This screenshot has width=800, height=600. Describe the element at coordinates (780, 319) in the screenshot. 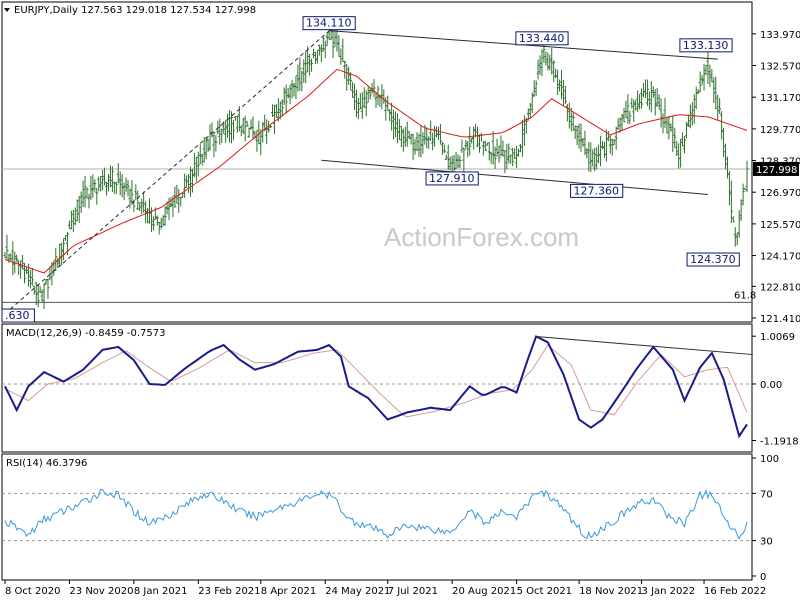

I see `price-ytick-label: 121.410` at that location.